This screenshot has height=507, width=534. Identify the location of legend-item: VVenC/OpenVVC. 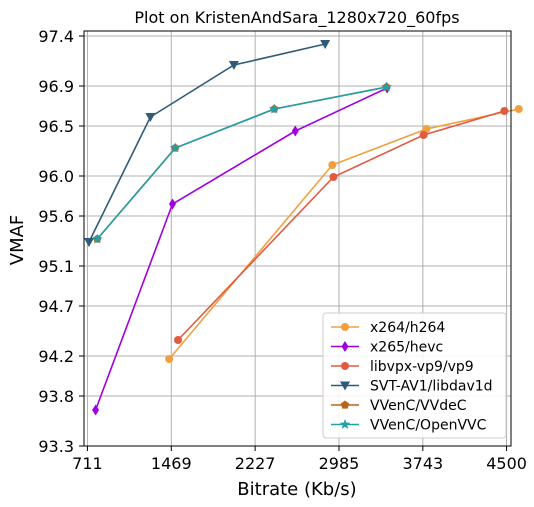
(409, 426).